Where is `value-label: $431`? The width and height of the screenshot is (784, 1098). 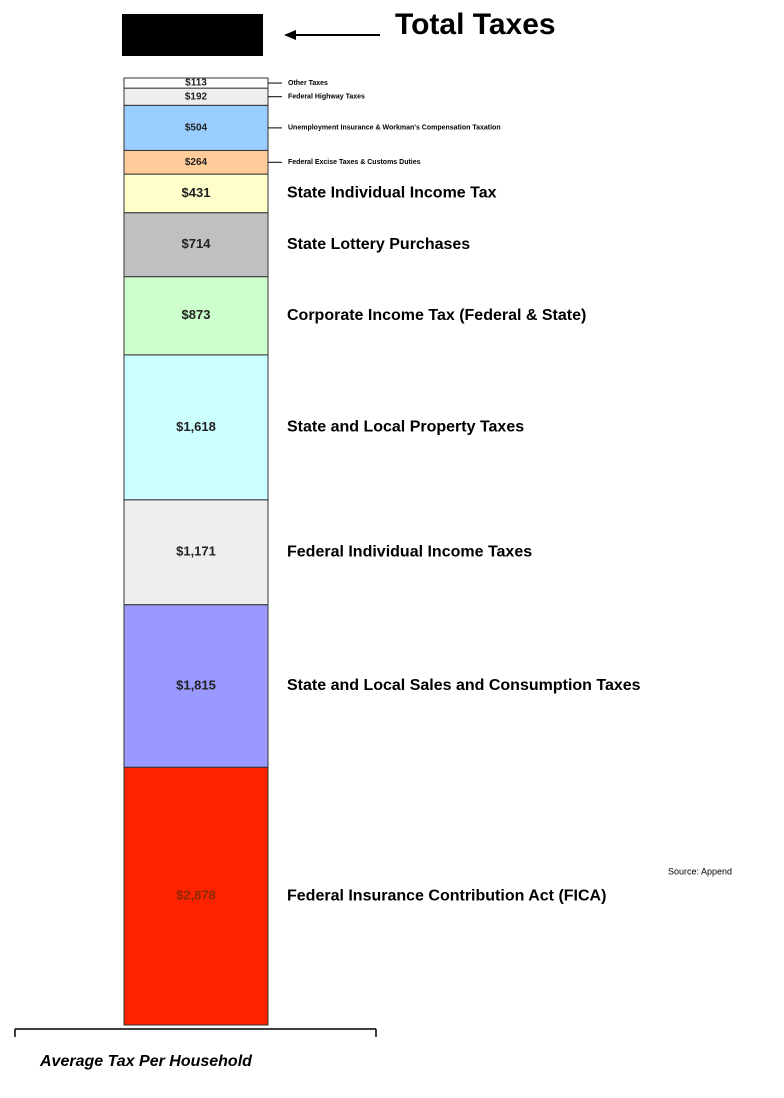
value-label: $431 is located at coordinates (196, 192).